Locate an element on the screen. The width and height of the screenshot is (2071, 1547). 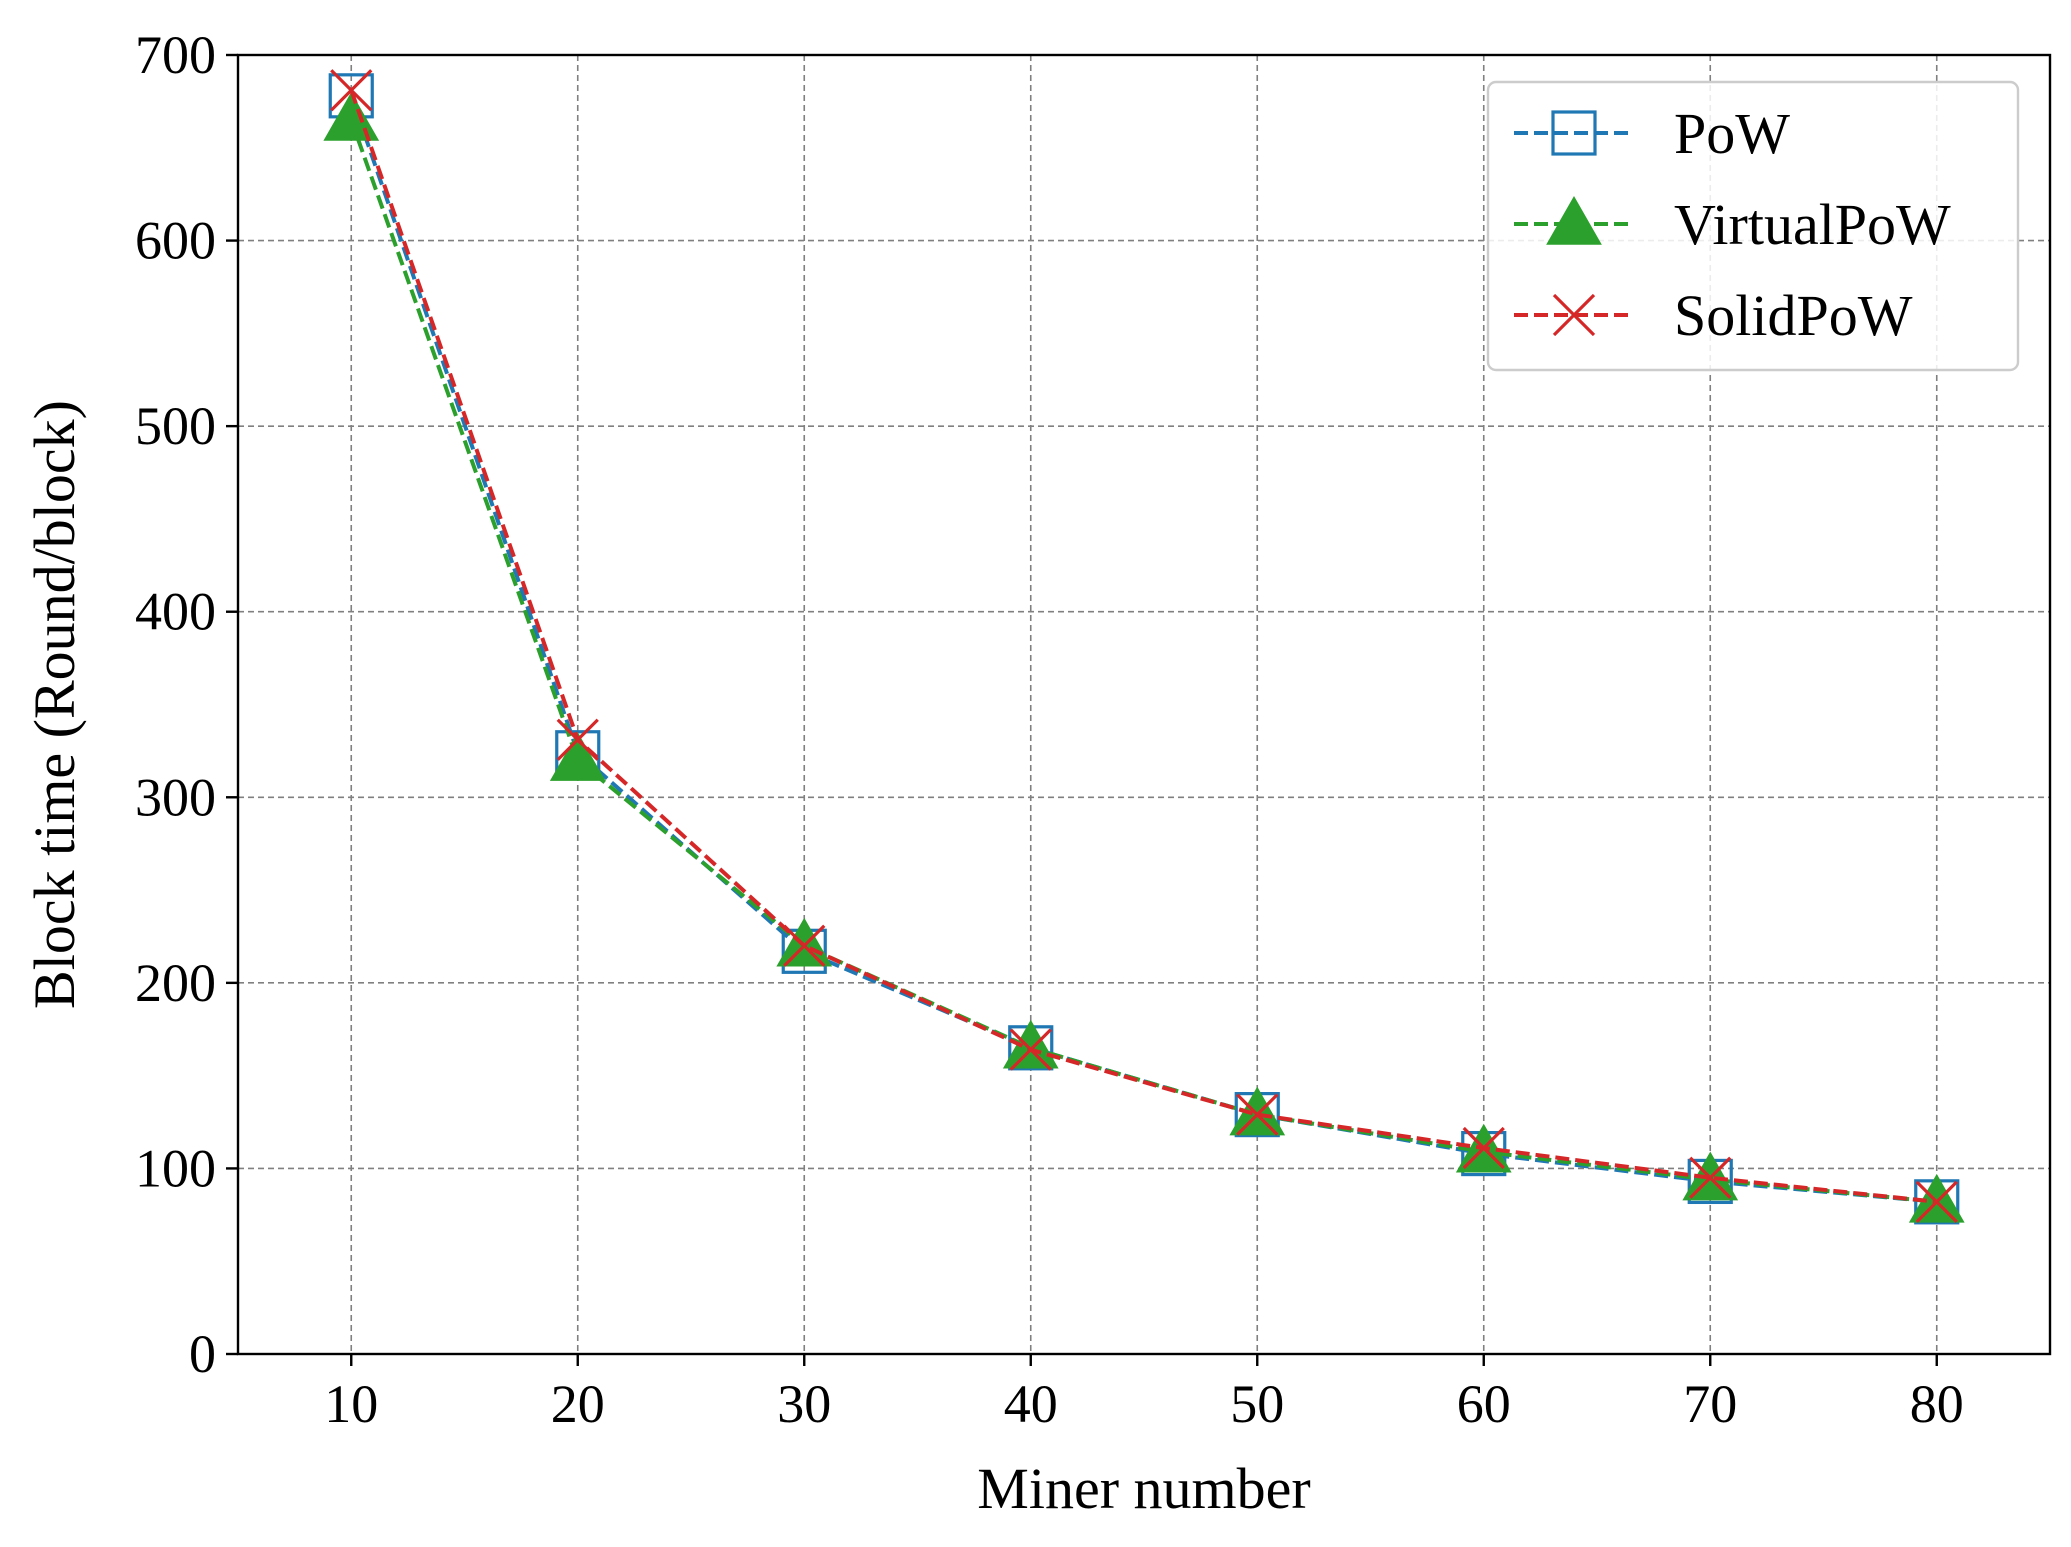
y-tick-label: 100 is located at coordinates (175, 1168).